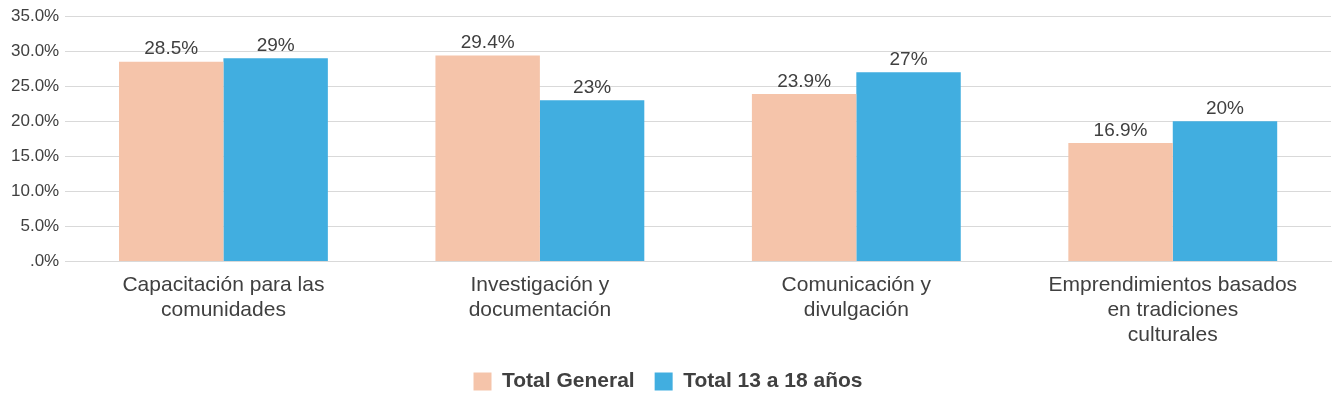 This screenshot has height=407, width=1341. What do you see at coordinates (171, 48) in the screenshot?
I see `data-label: 28.5%` at bounding box center [171, 48].